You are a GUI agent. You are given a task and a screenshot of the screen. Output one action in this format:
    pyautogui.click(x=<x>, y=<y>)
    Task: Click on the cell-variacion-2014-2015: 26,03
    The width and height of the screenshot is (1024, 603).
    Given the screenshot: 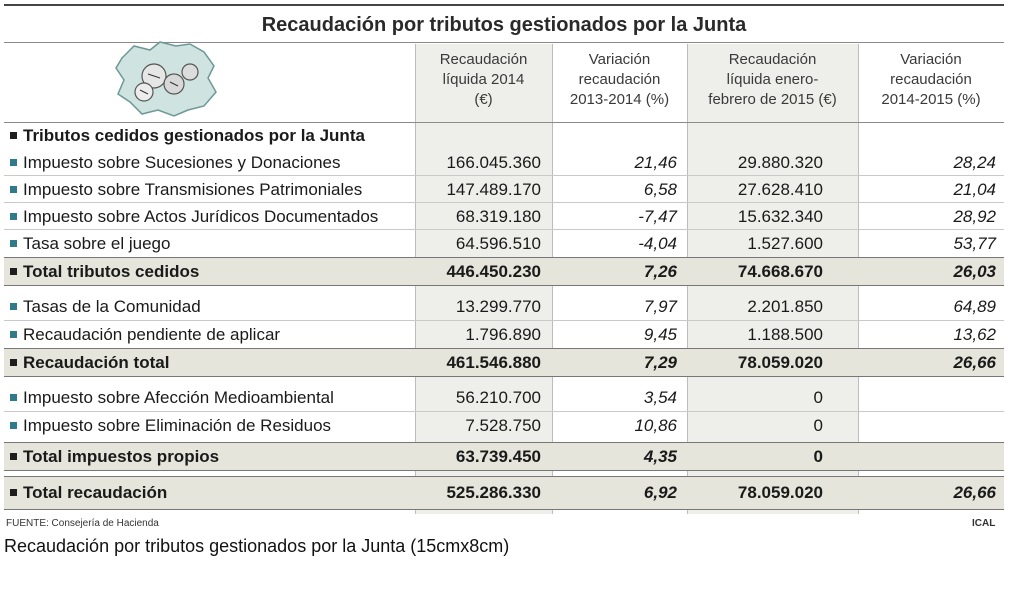 What is the action you would take?
    pyautogui.click(x=974, y=271)
    